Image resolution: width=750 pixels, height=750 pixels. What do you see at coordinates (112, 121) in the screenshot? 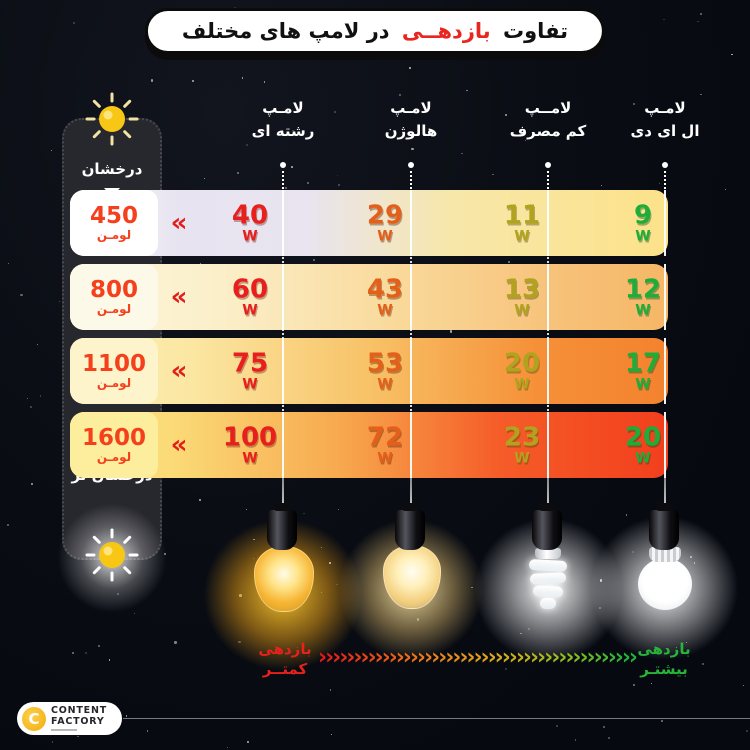
I see `sun-icon` at bounding box center [112, 121].